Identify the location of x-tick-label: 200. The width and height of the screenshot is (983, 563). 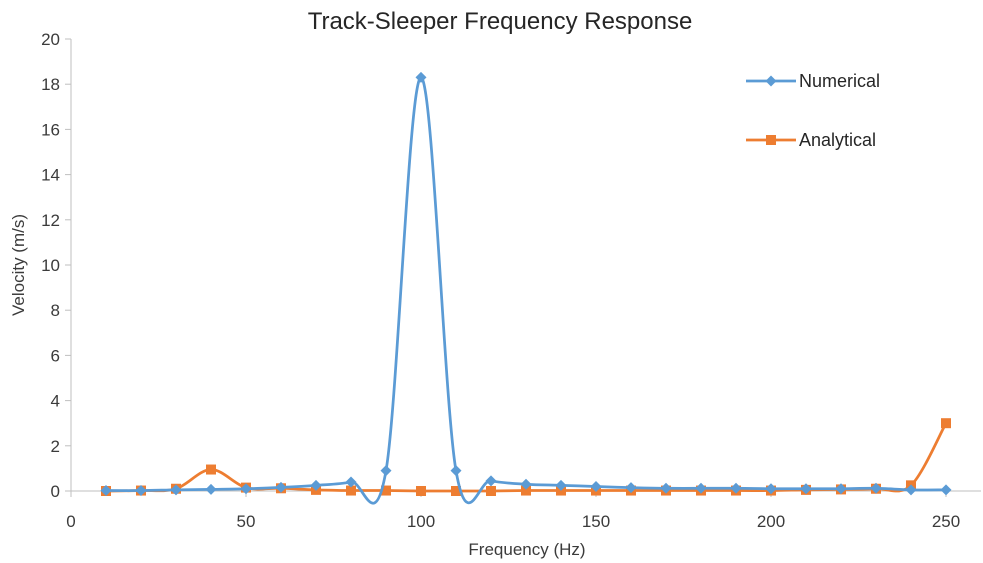
(771, 521).